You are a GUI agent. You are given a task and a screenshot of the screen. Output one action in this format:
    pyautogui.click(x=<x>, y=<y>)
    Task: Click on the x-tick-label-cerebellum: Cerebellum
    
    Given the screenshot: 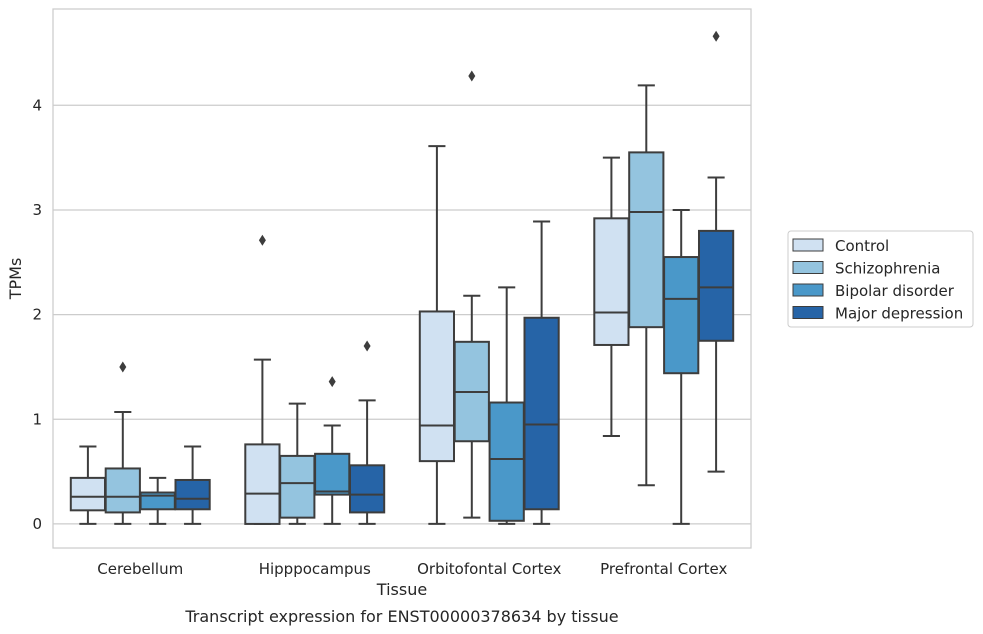 What is the action you would take?
    pyautogui.click(x=140, y=569)
    